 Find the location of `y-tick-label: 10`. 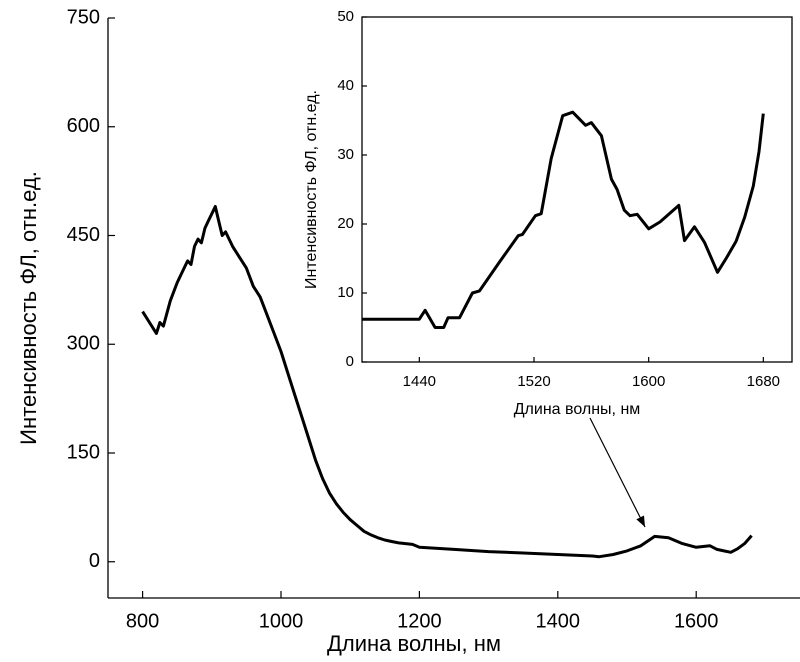

y-tick-label: 10 is located at coordinates (345, 292).